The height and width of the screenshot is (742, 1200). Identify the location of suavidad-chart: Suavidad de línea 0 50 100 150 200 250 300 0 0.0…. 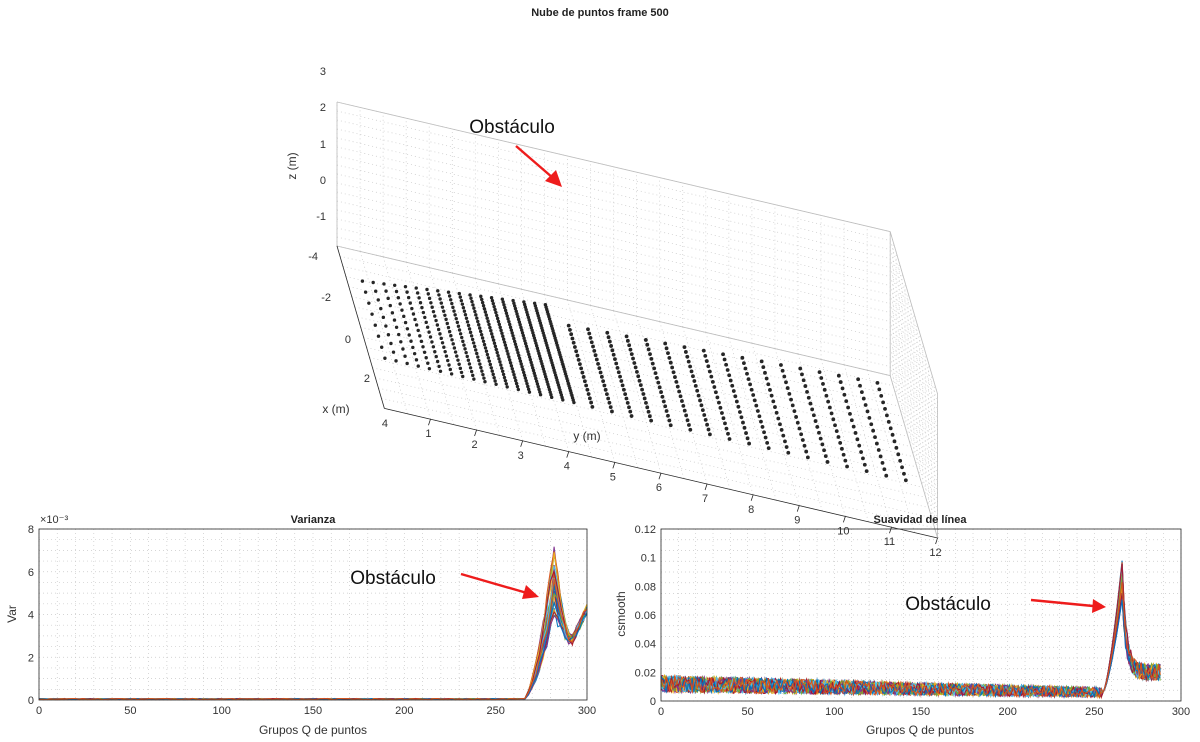
(902, 625).